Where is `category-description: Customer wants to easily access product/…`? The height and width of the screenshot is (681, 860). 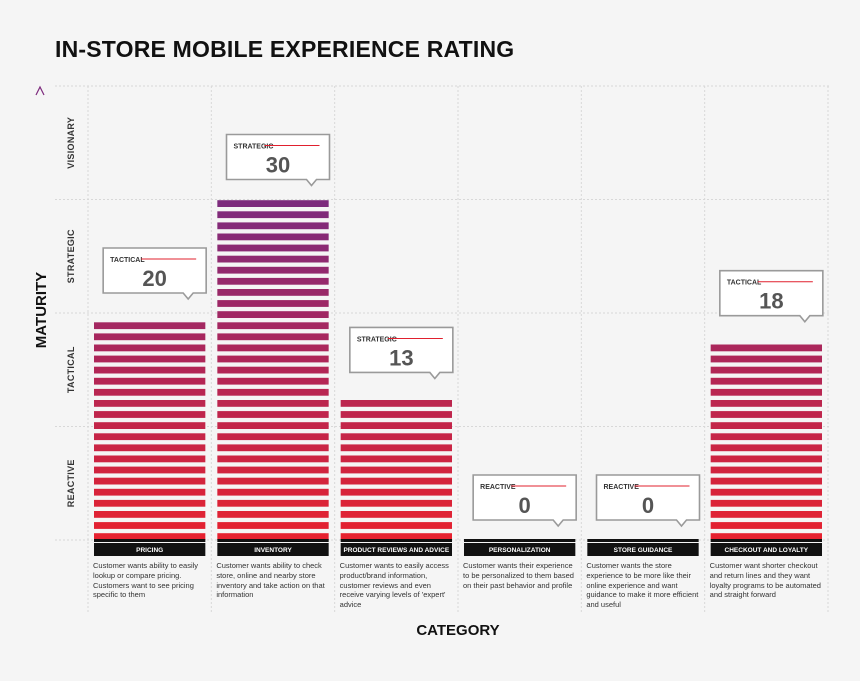
category-description: Customer wants to easily access product/… is located at coordinates (394, 585).